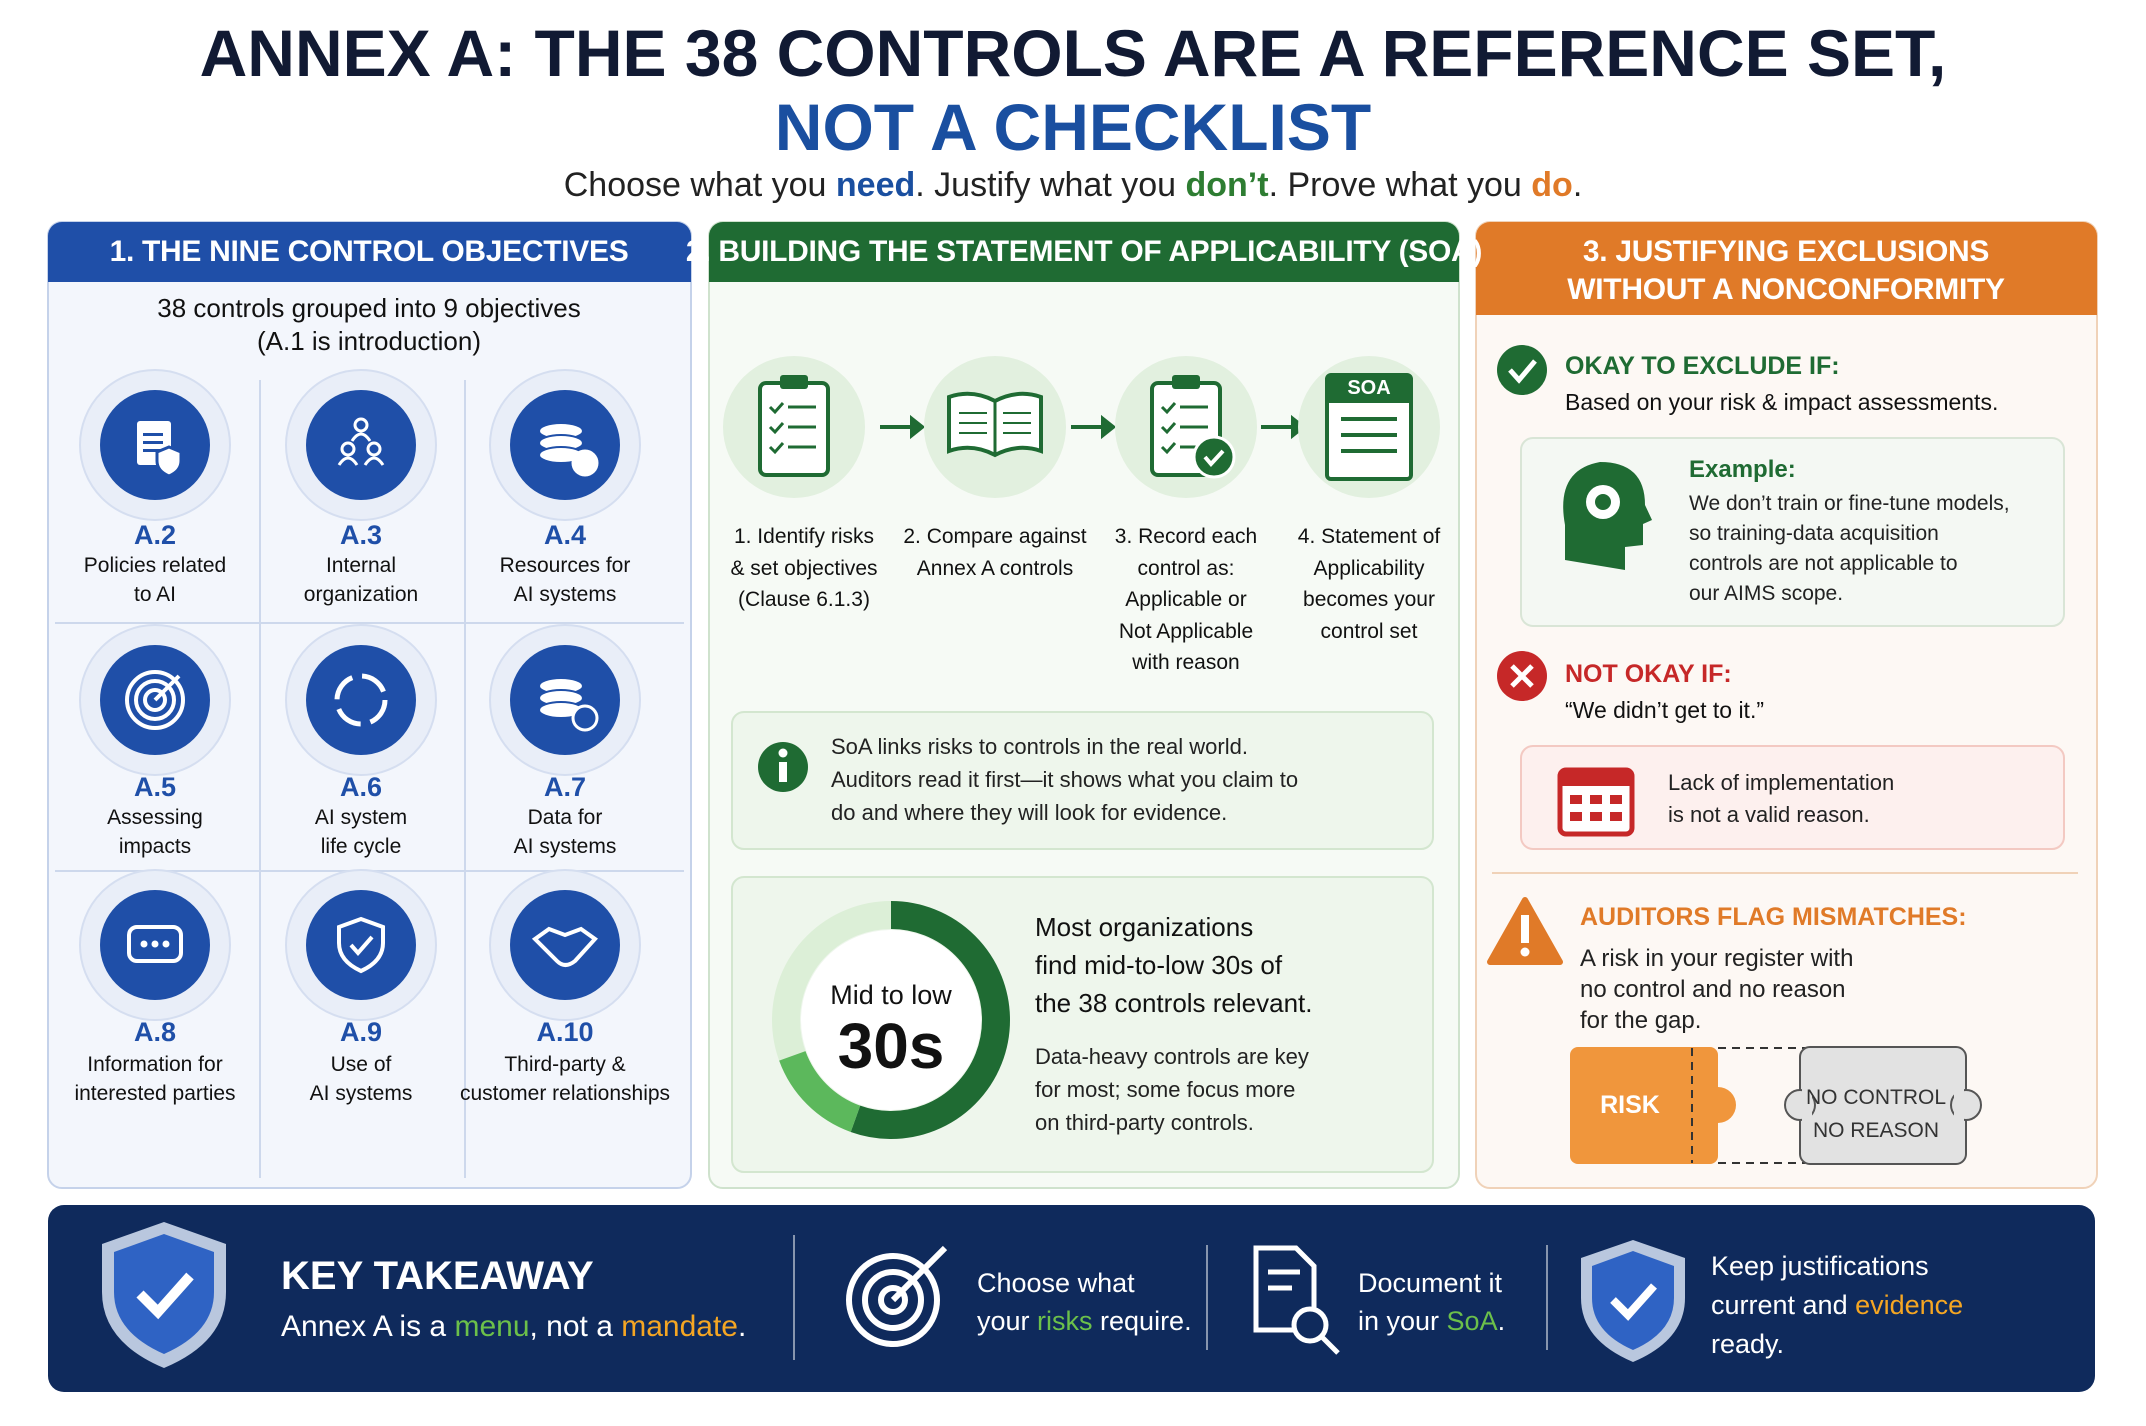 The height and width of the screenshot is (1426, 2146). What do you see at coordinates (565, 594) in the screenshot?
I see `text-line: AI systems` at bounding box center [565, 594].